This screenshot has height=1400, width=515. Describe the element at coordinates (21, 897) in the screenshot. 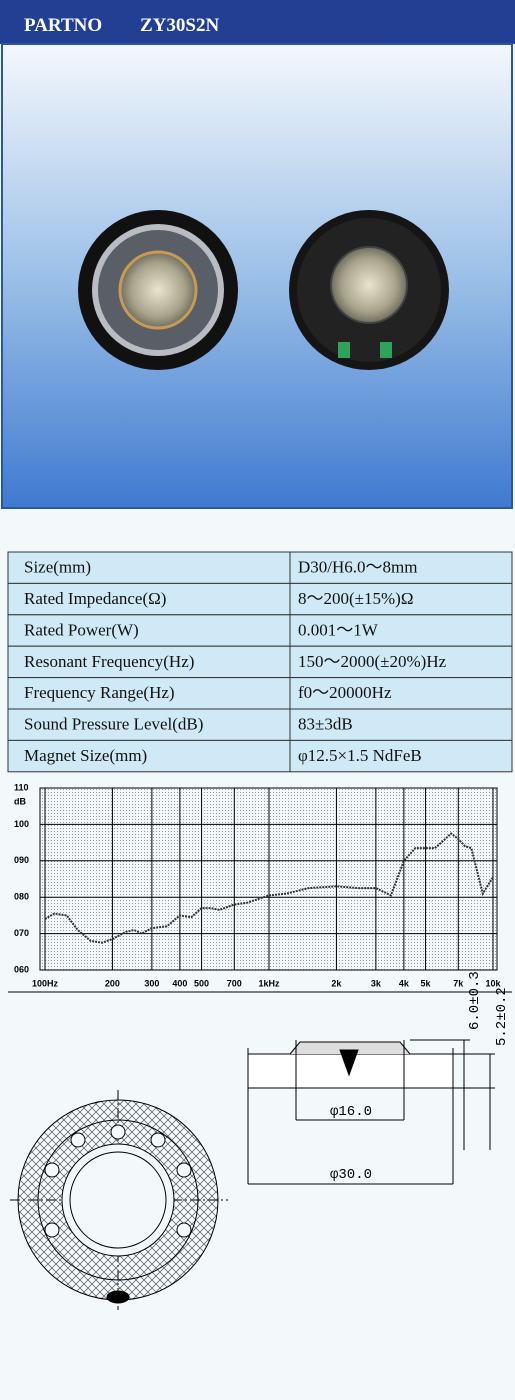

I see `y-tick-label: 080` at that location.